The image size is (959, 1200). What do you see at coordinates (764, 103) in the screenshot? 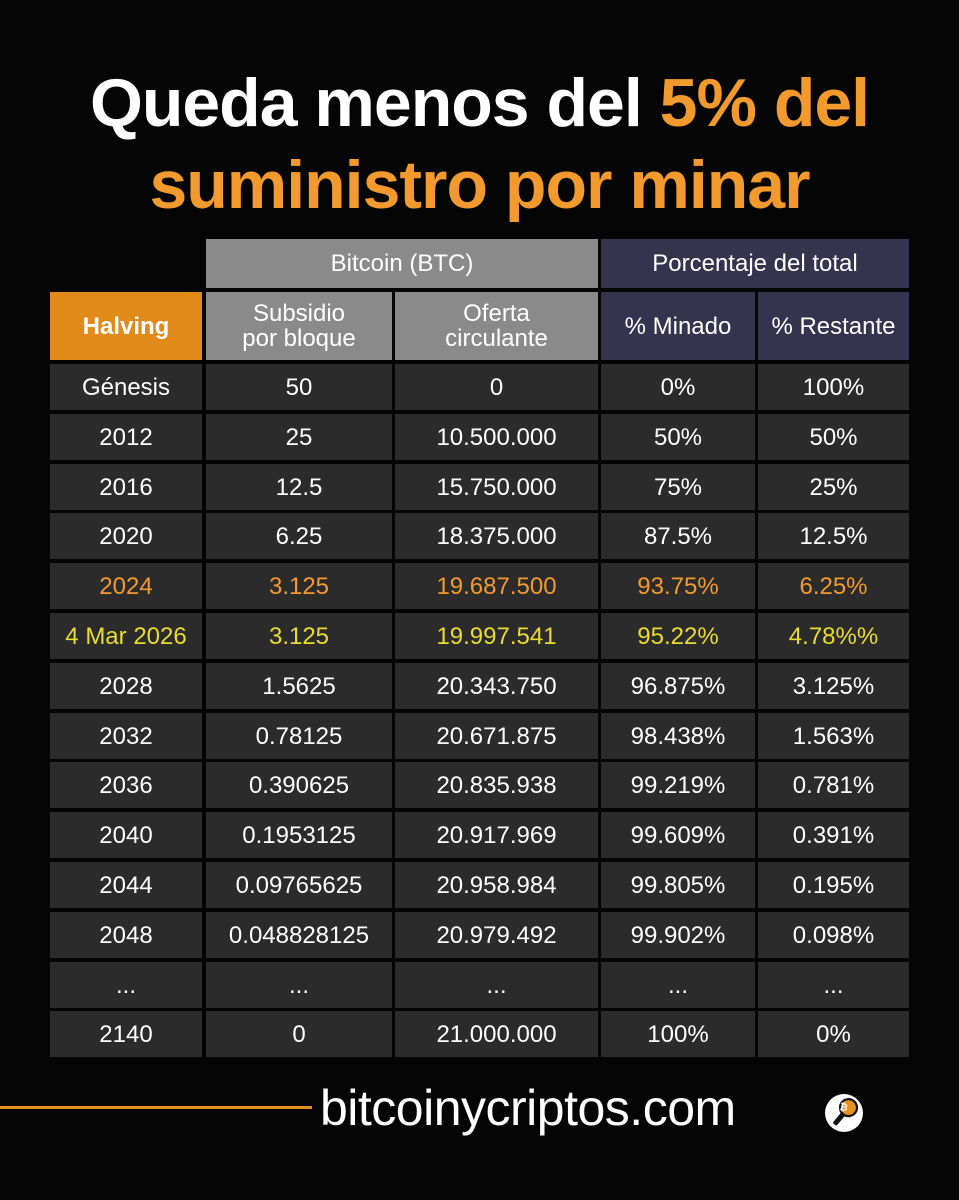
I see `title-orange-part: 5% del` at bounding box center [764, 103].